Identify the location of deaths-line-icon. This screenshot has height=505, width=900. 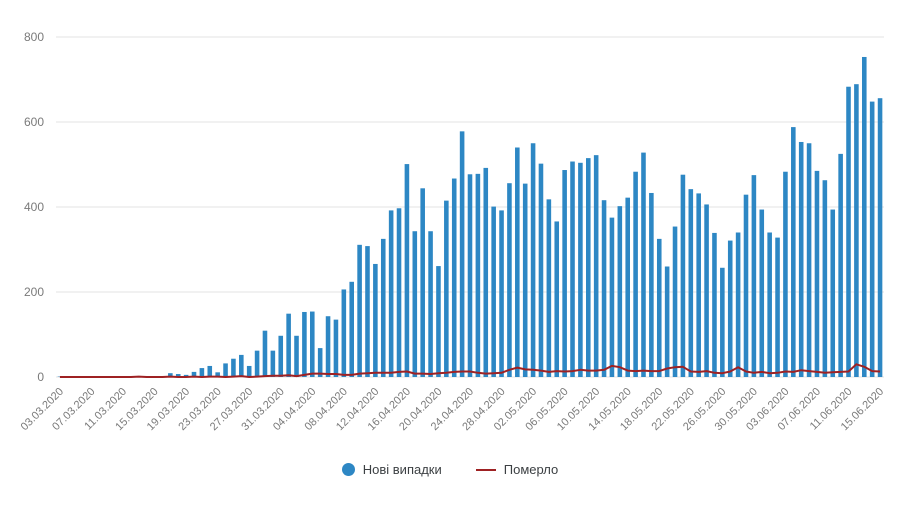
(485, 469).